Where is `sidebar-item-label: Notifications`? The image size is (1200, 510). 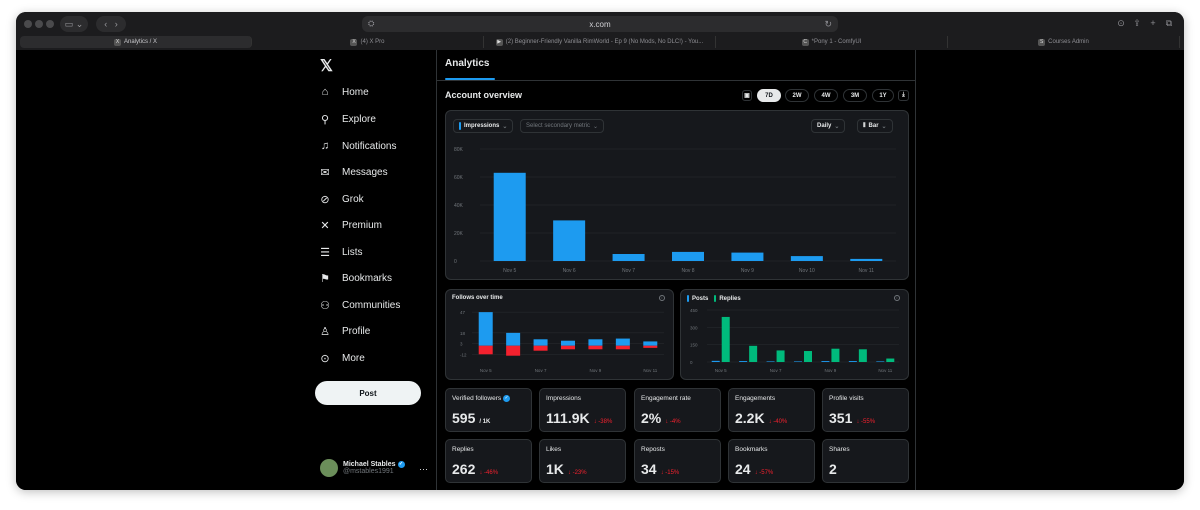
sidebar-item-label: Notifications is located at coordinates (369, 146).